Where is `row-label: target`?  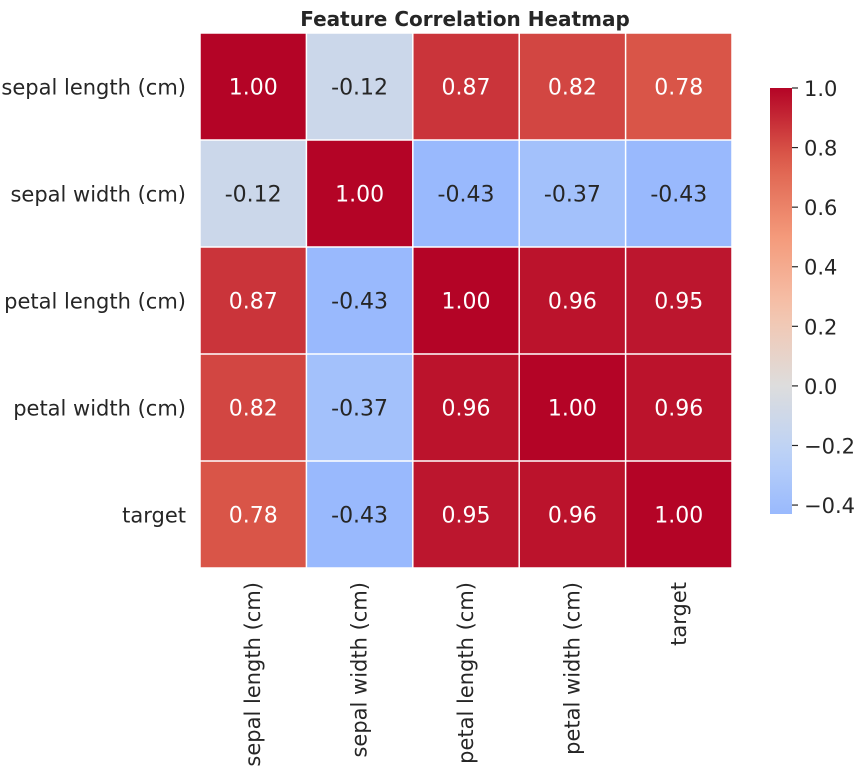 row-label: target is located at coordinates (154, 516).